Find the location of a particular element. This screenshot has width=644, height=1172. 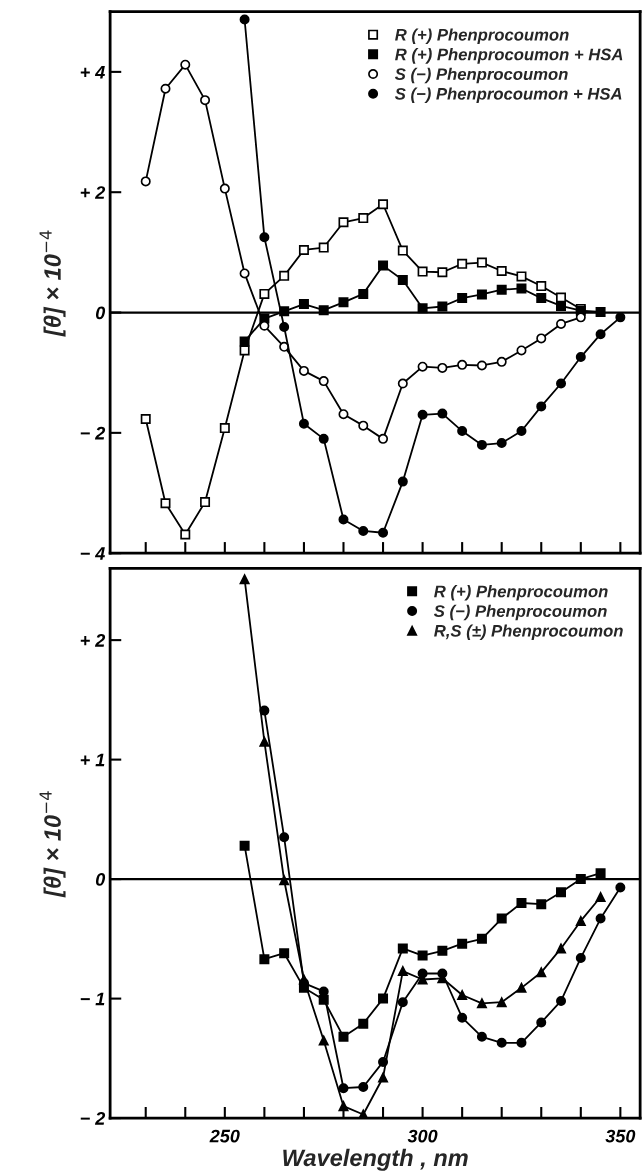

y-tick-label: + 4 is located at coordinates (92, 72).